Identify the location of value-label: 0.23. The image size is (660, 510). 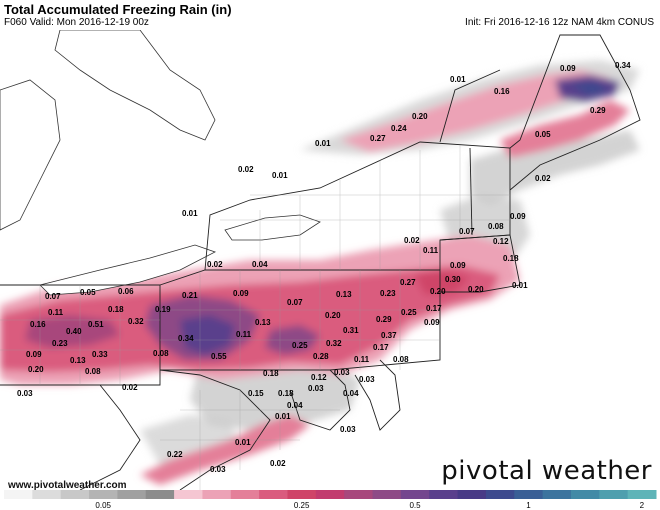
(60, 343).